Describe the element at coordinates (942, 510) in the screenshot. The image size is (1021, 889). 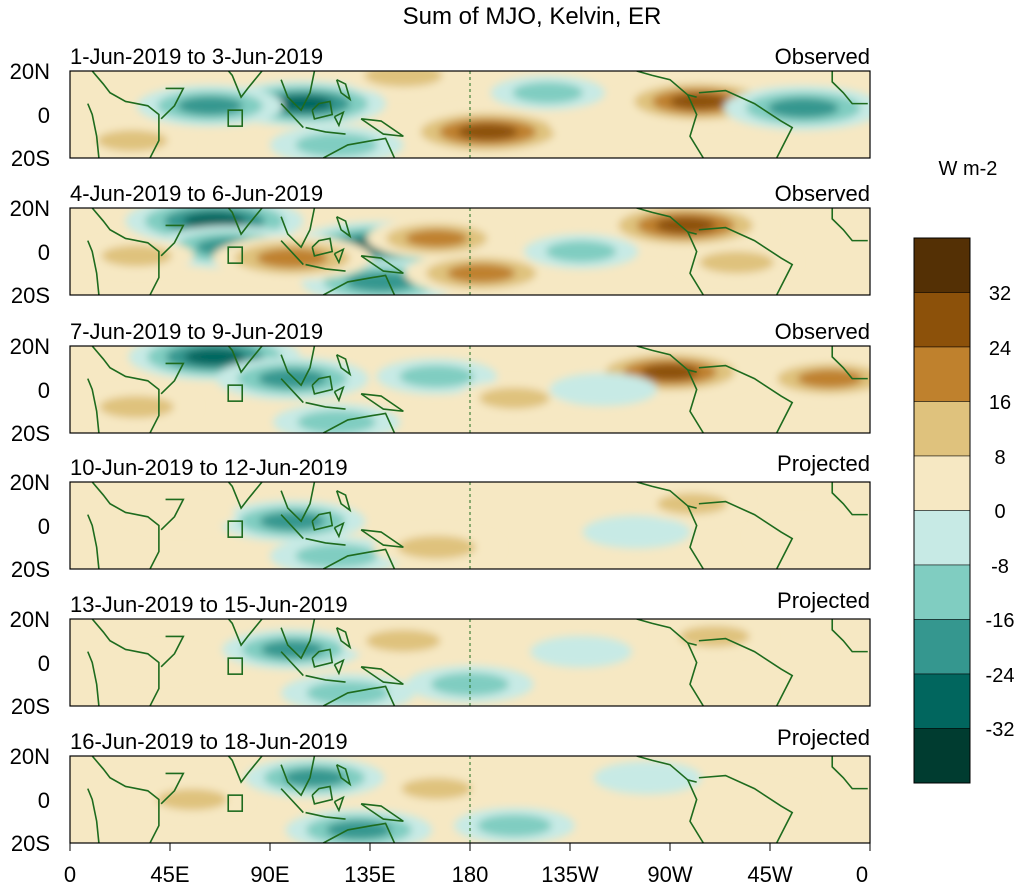
I see `colorbar-frame` at that location.